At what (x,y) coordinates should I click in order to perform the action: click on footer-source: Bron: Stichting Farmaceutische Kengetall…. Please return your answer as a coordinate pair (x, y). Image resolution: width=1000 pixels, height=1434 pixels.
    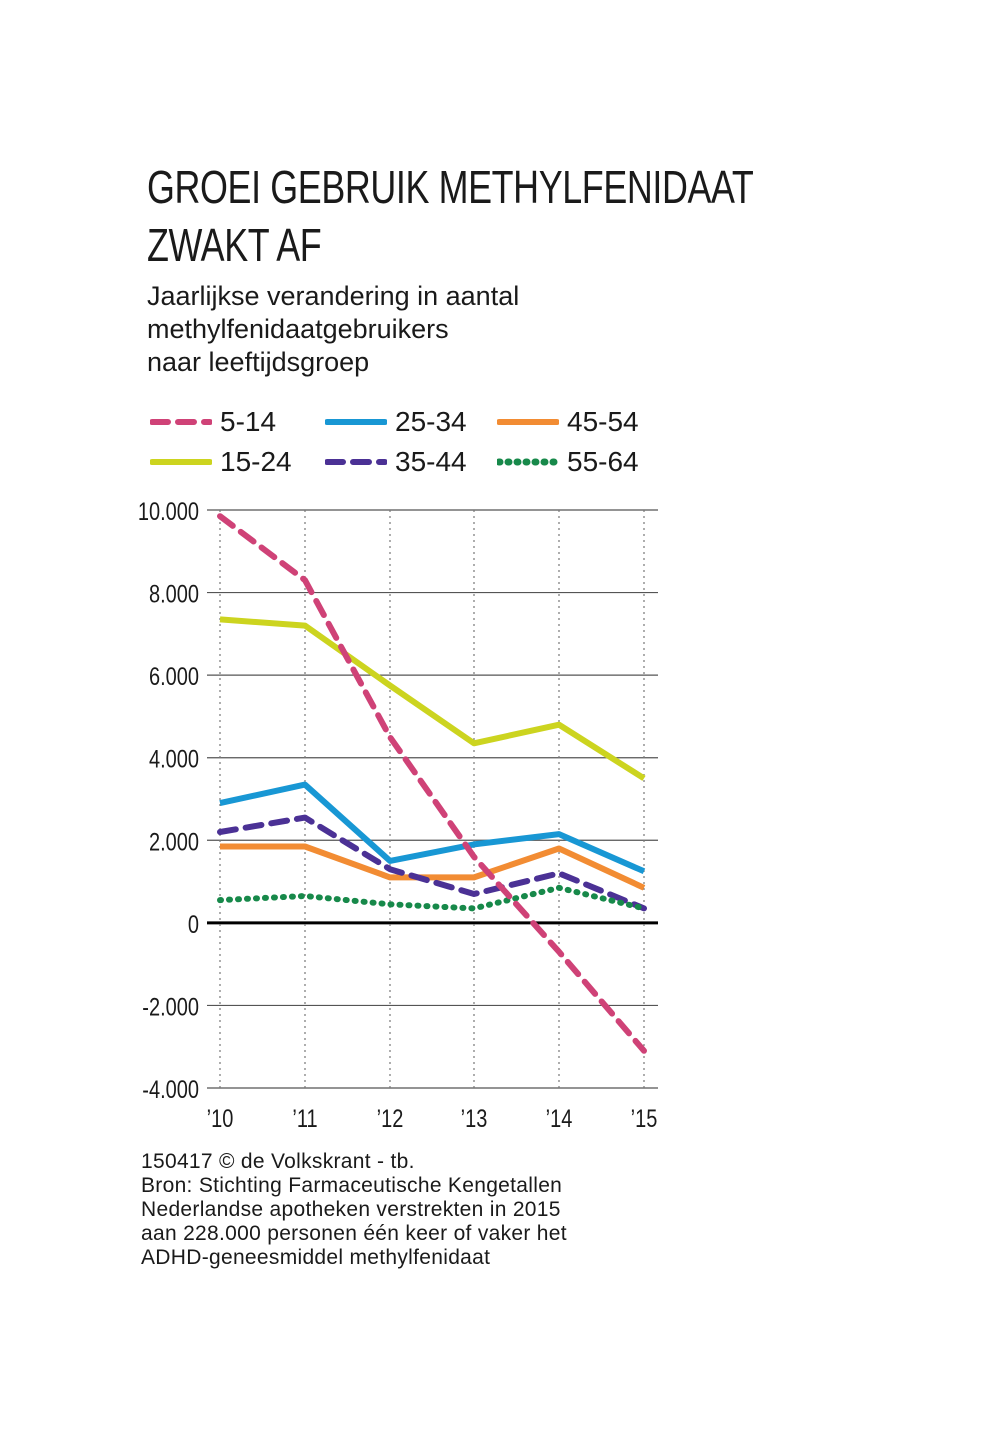
    Looking at the image, I should click on (352, 1185).